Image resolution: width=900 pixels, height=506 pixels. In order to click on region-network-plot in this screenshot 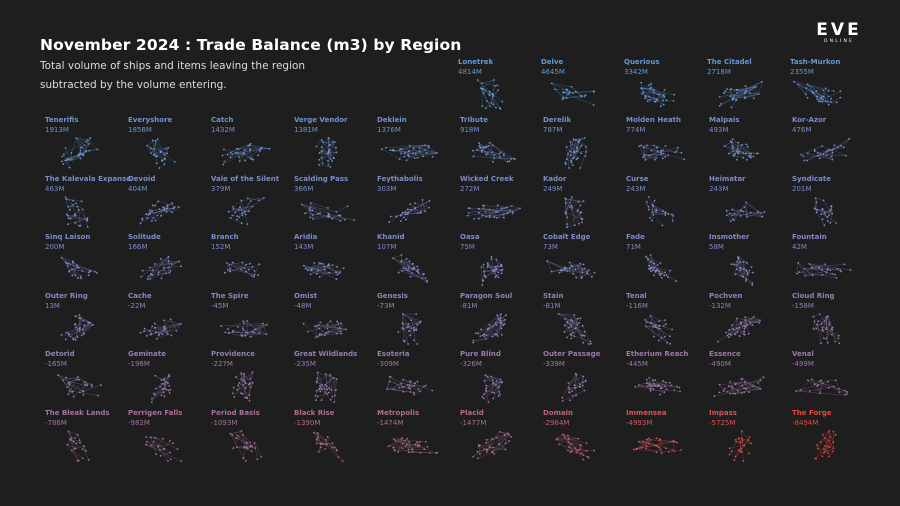, I will do `click(658, 94)`.